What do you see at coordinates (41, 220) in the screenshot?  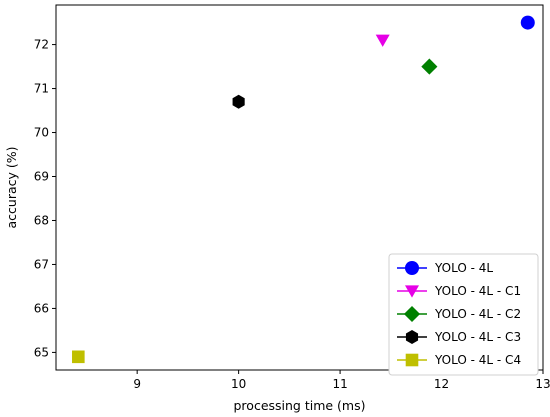 I see `y-tick-label: 68` at bounding box center [41, 220].